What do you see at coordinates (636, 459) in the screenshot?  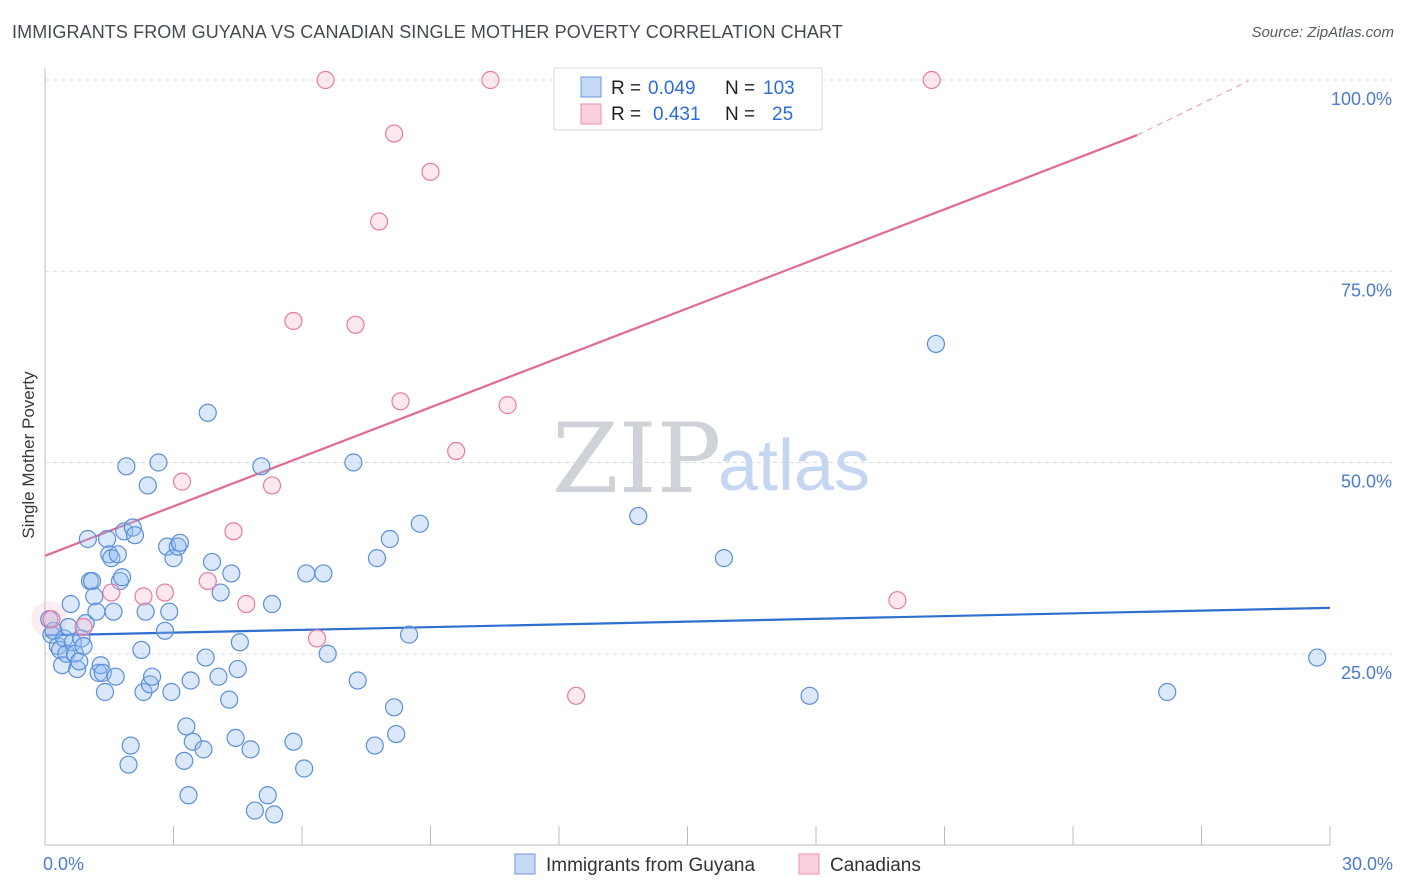 I see `watermark-zip: ZIP` at bounding box center [636, 459].